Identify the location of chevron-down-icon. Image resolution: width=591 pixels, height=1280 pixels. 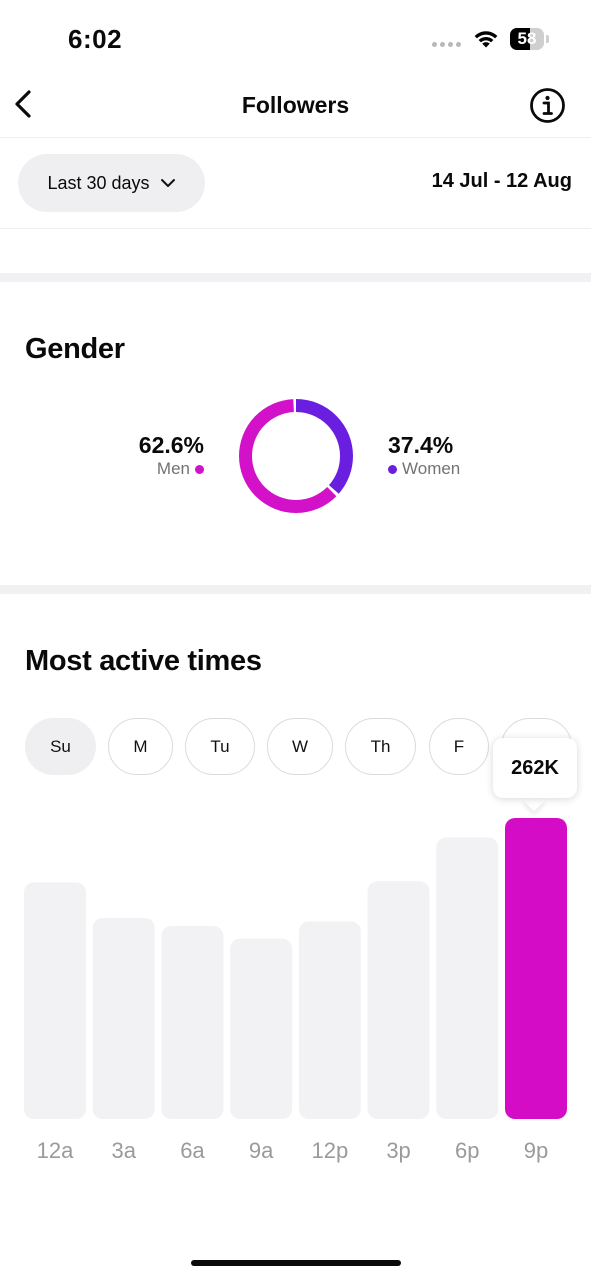
(167, 183).